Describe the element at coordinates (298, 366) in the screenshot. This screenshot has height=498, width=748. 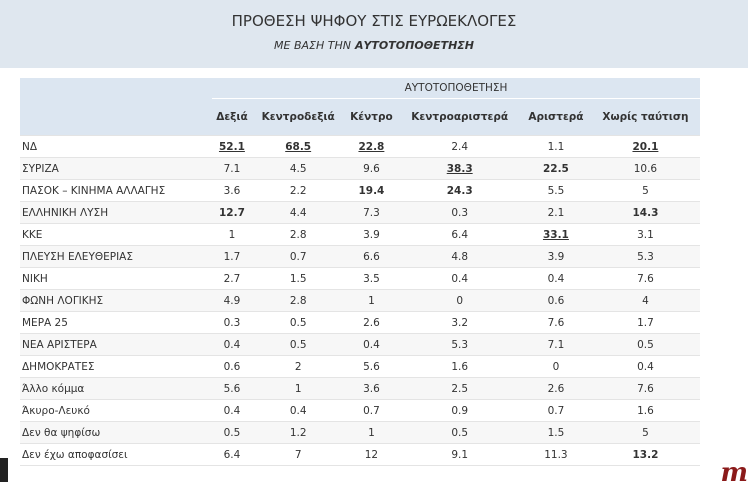
I see `cell: 2` at that location.